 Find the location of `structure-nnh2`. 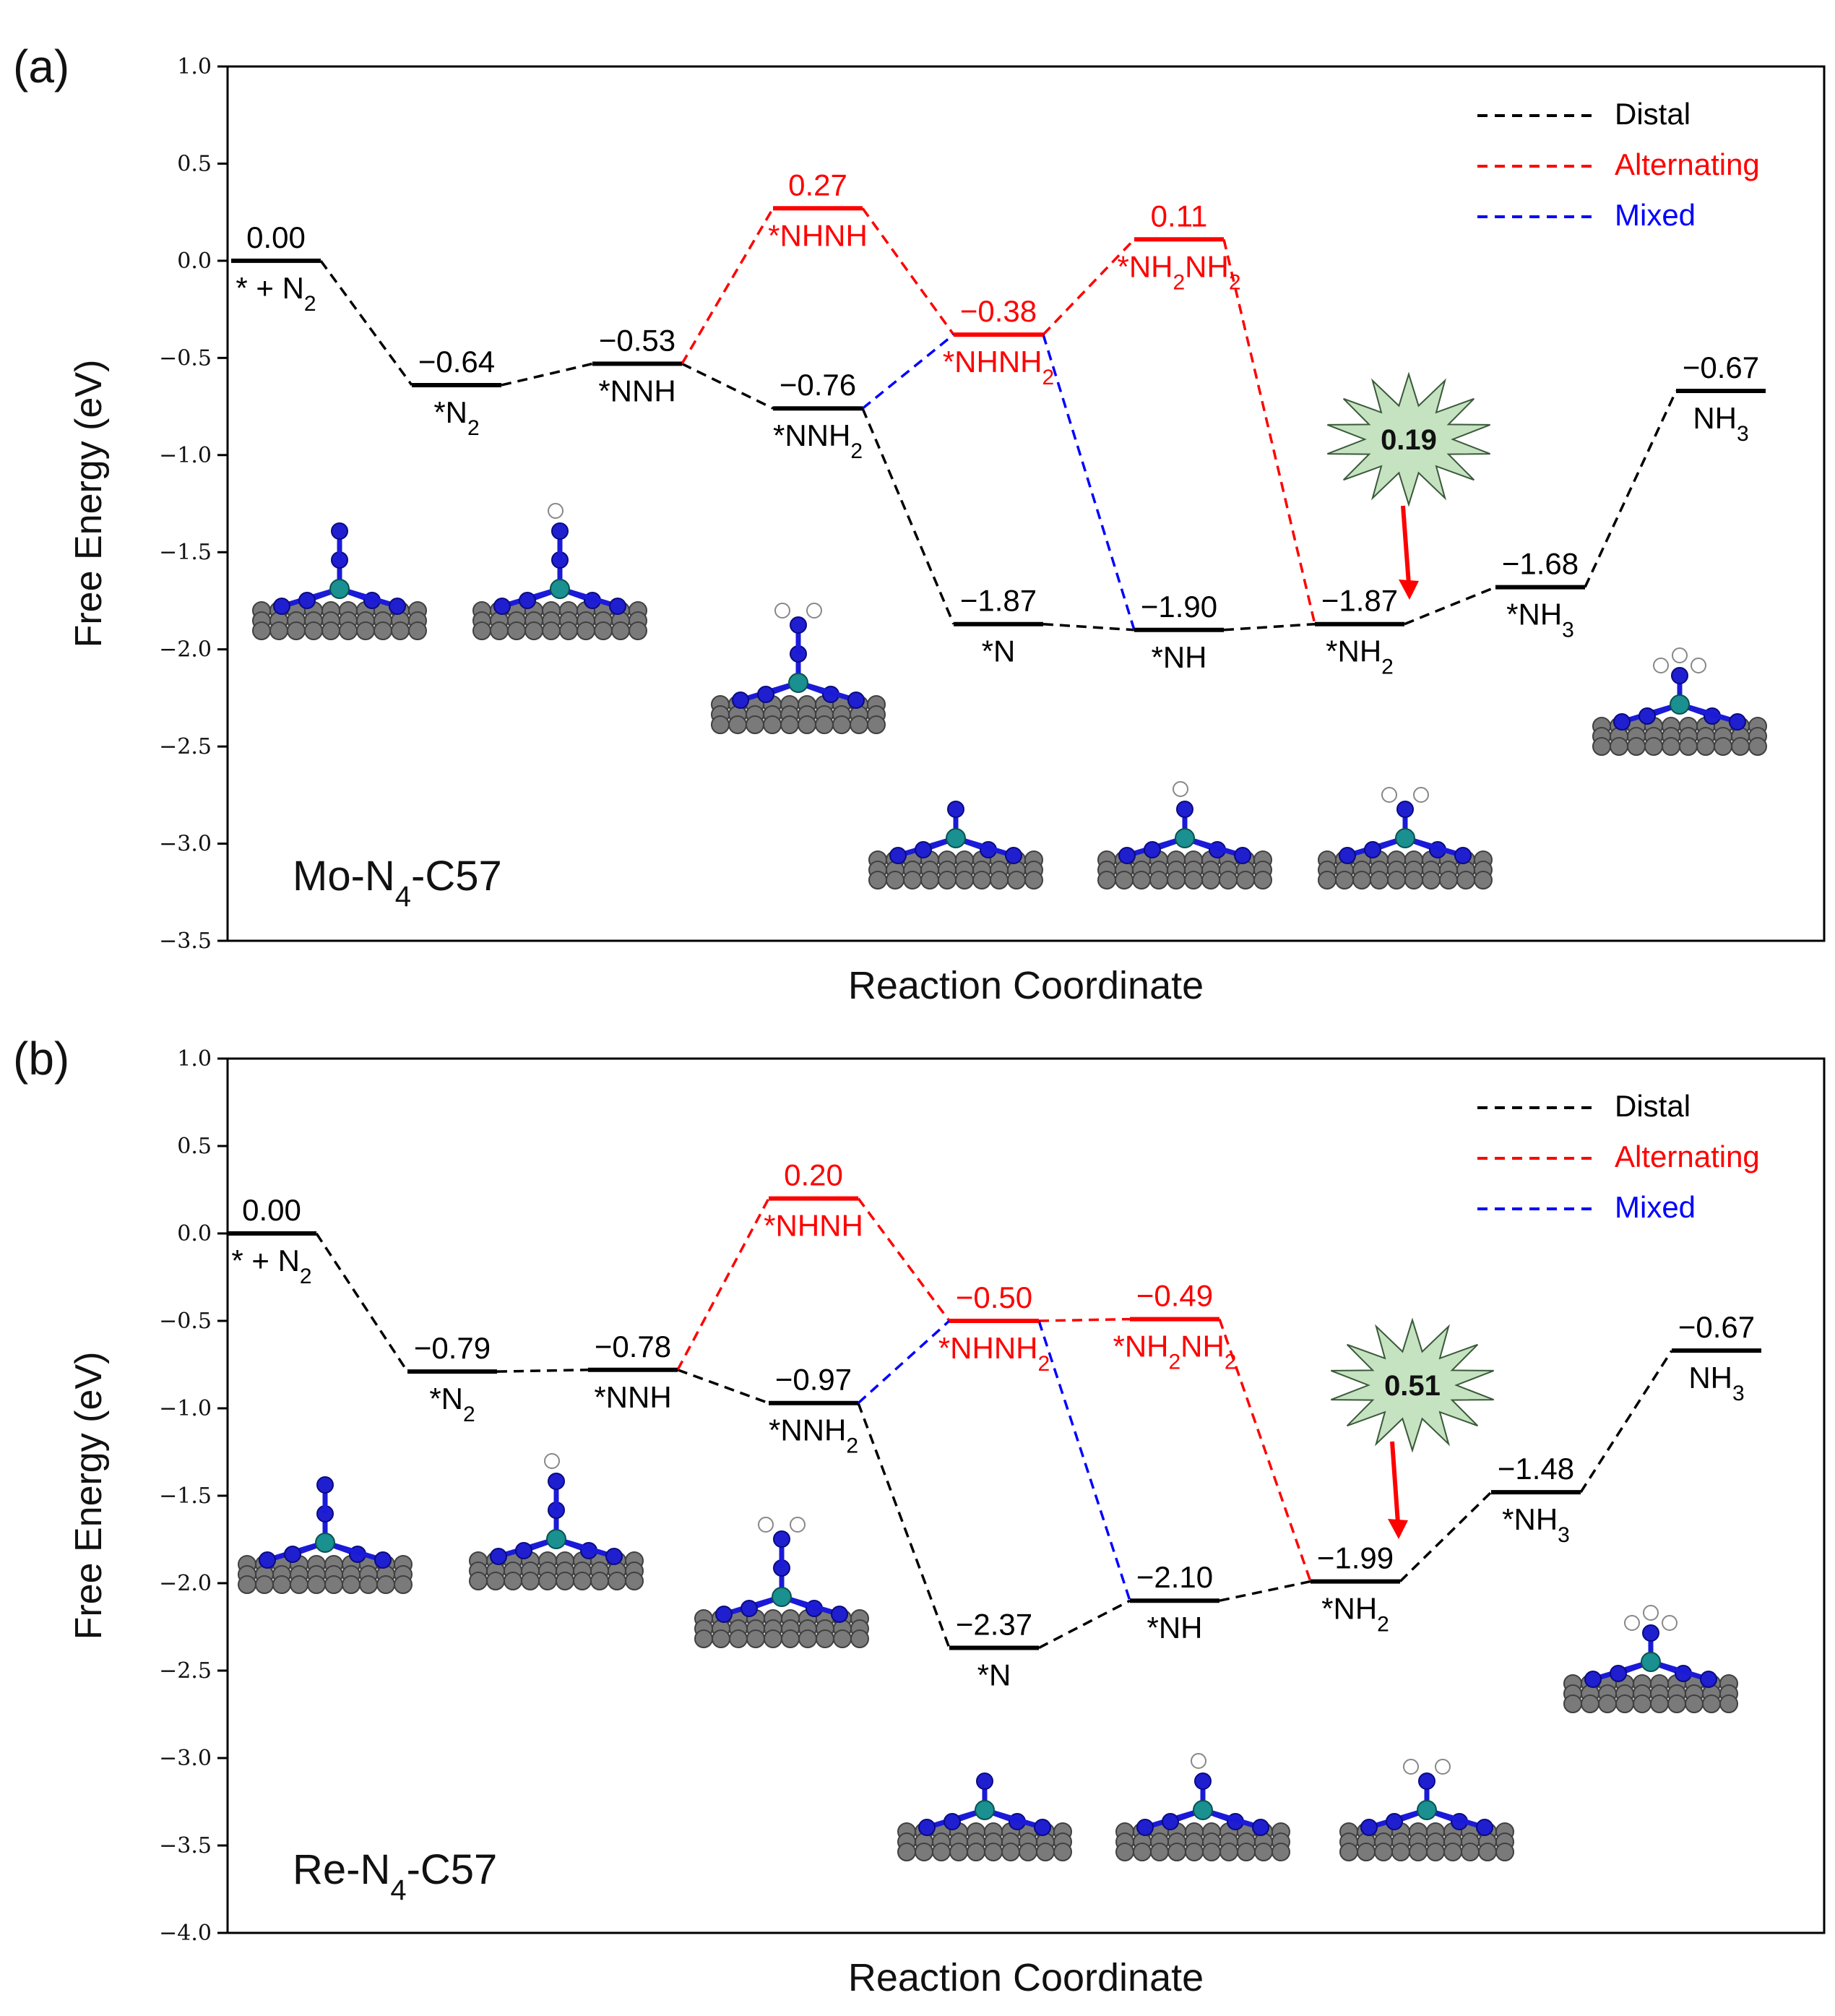

structure-nnh2 is located at coordinates (781, 1582).